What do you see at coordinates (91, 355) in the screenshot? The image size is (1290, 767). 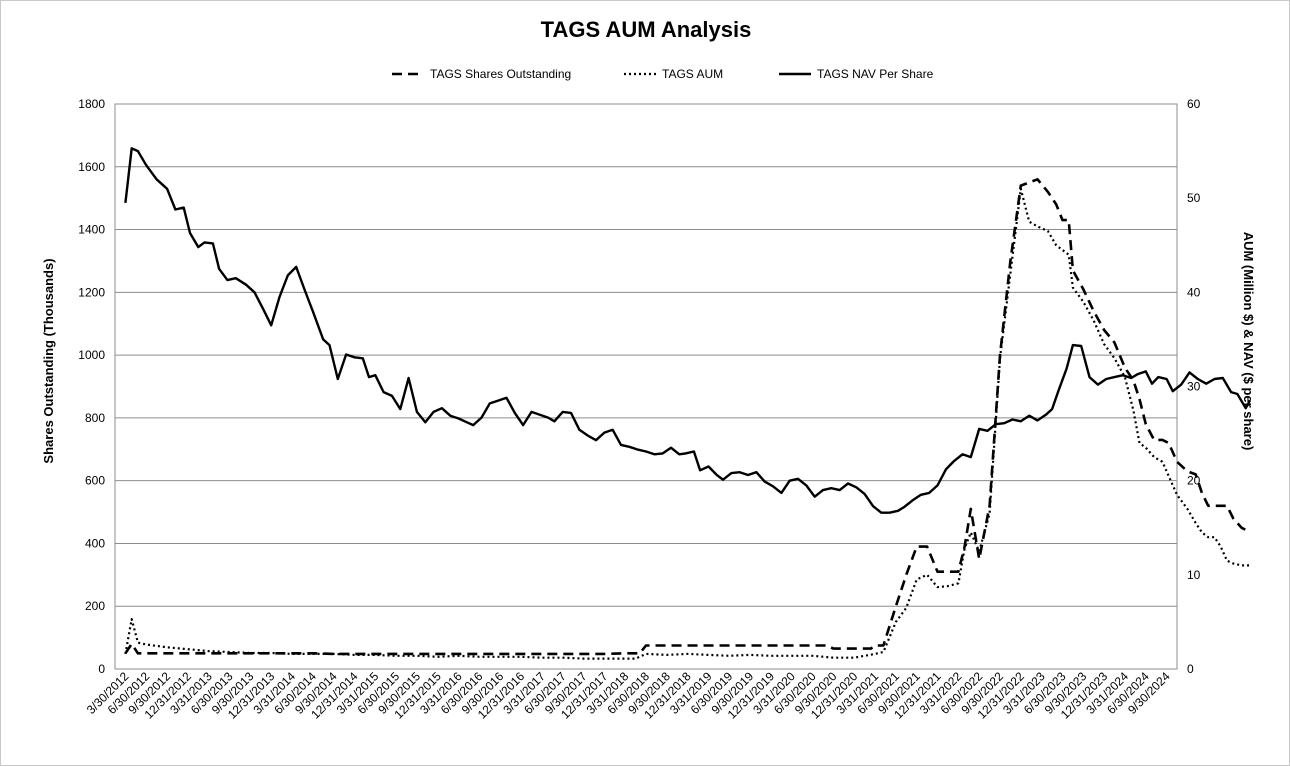 I see `y-left-tick-label: 1000` at bounding box center [91, 355].